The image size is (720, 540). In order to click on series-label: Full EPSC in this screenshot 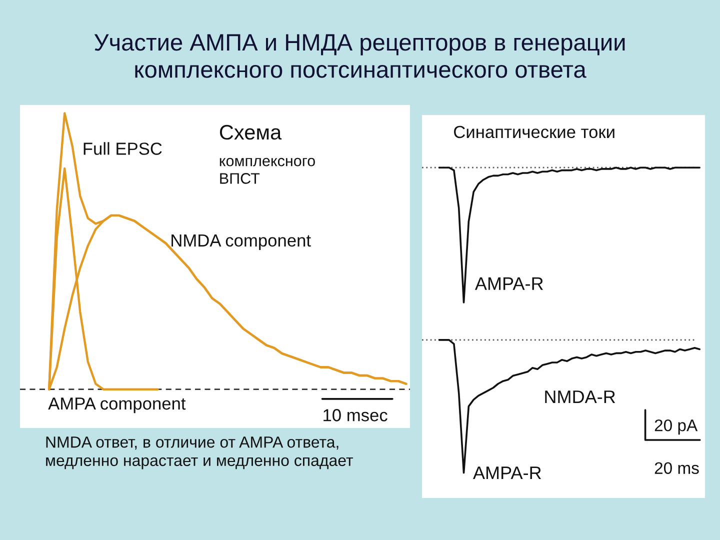, I will do `click(123, 148)`.